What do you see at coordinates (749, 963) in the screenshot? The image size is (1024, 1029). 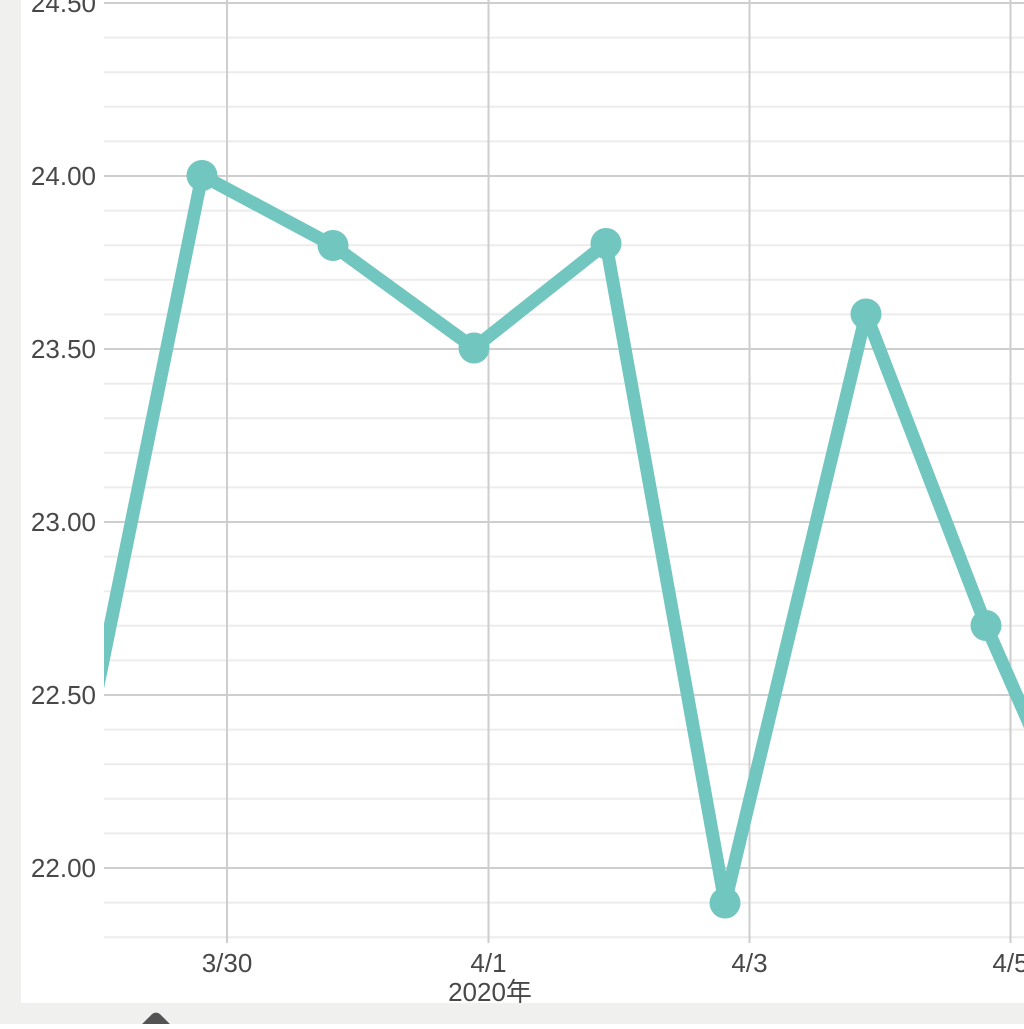 I see `svg-text: 4/3` at bounding box center [749, 963].